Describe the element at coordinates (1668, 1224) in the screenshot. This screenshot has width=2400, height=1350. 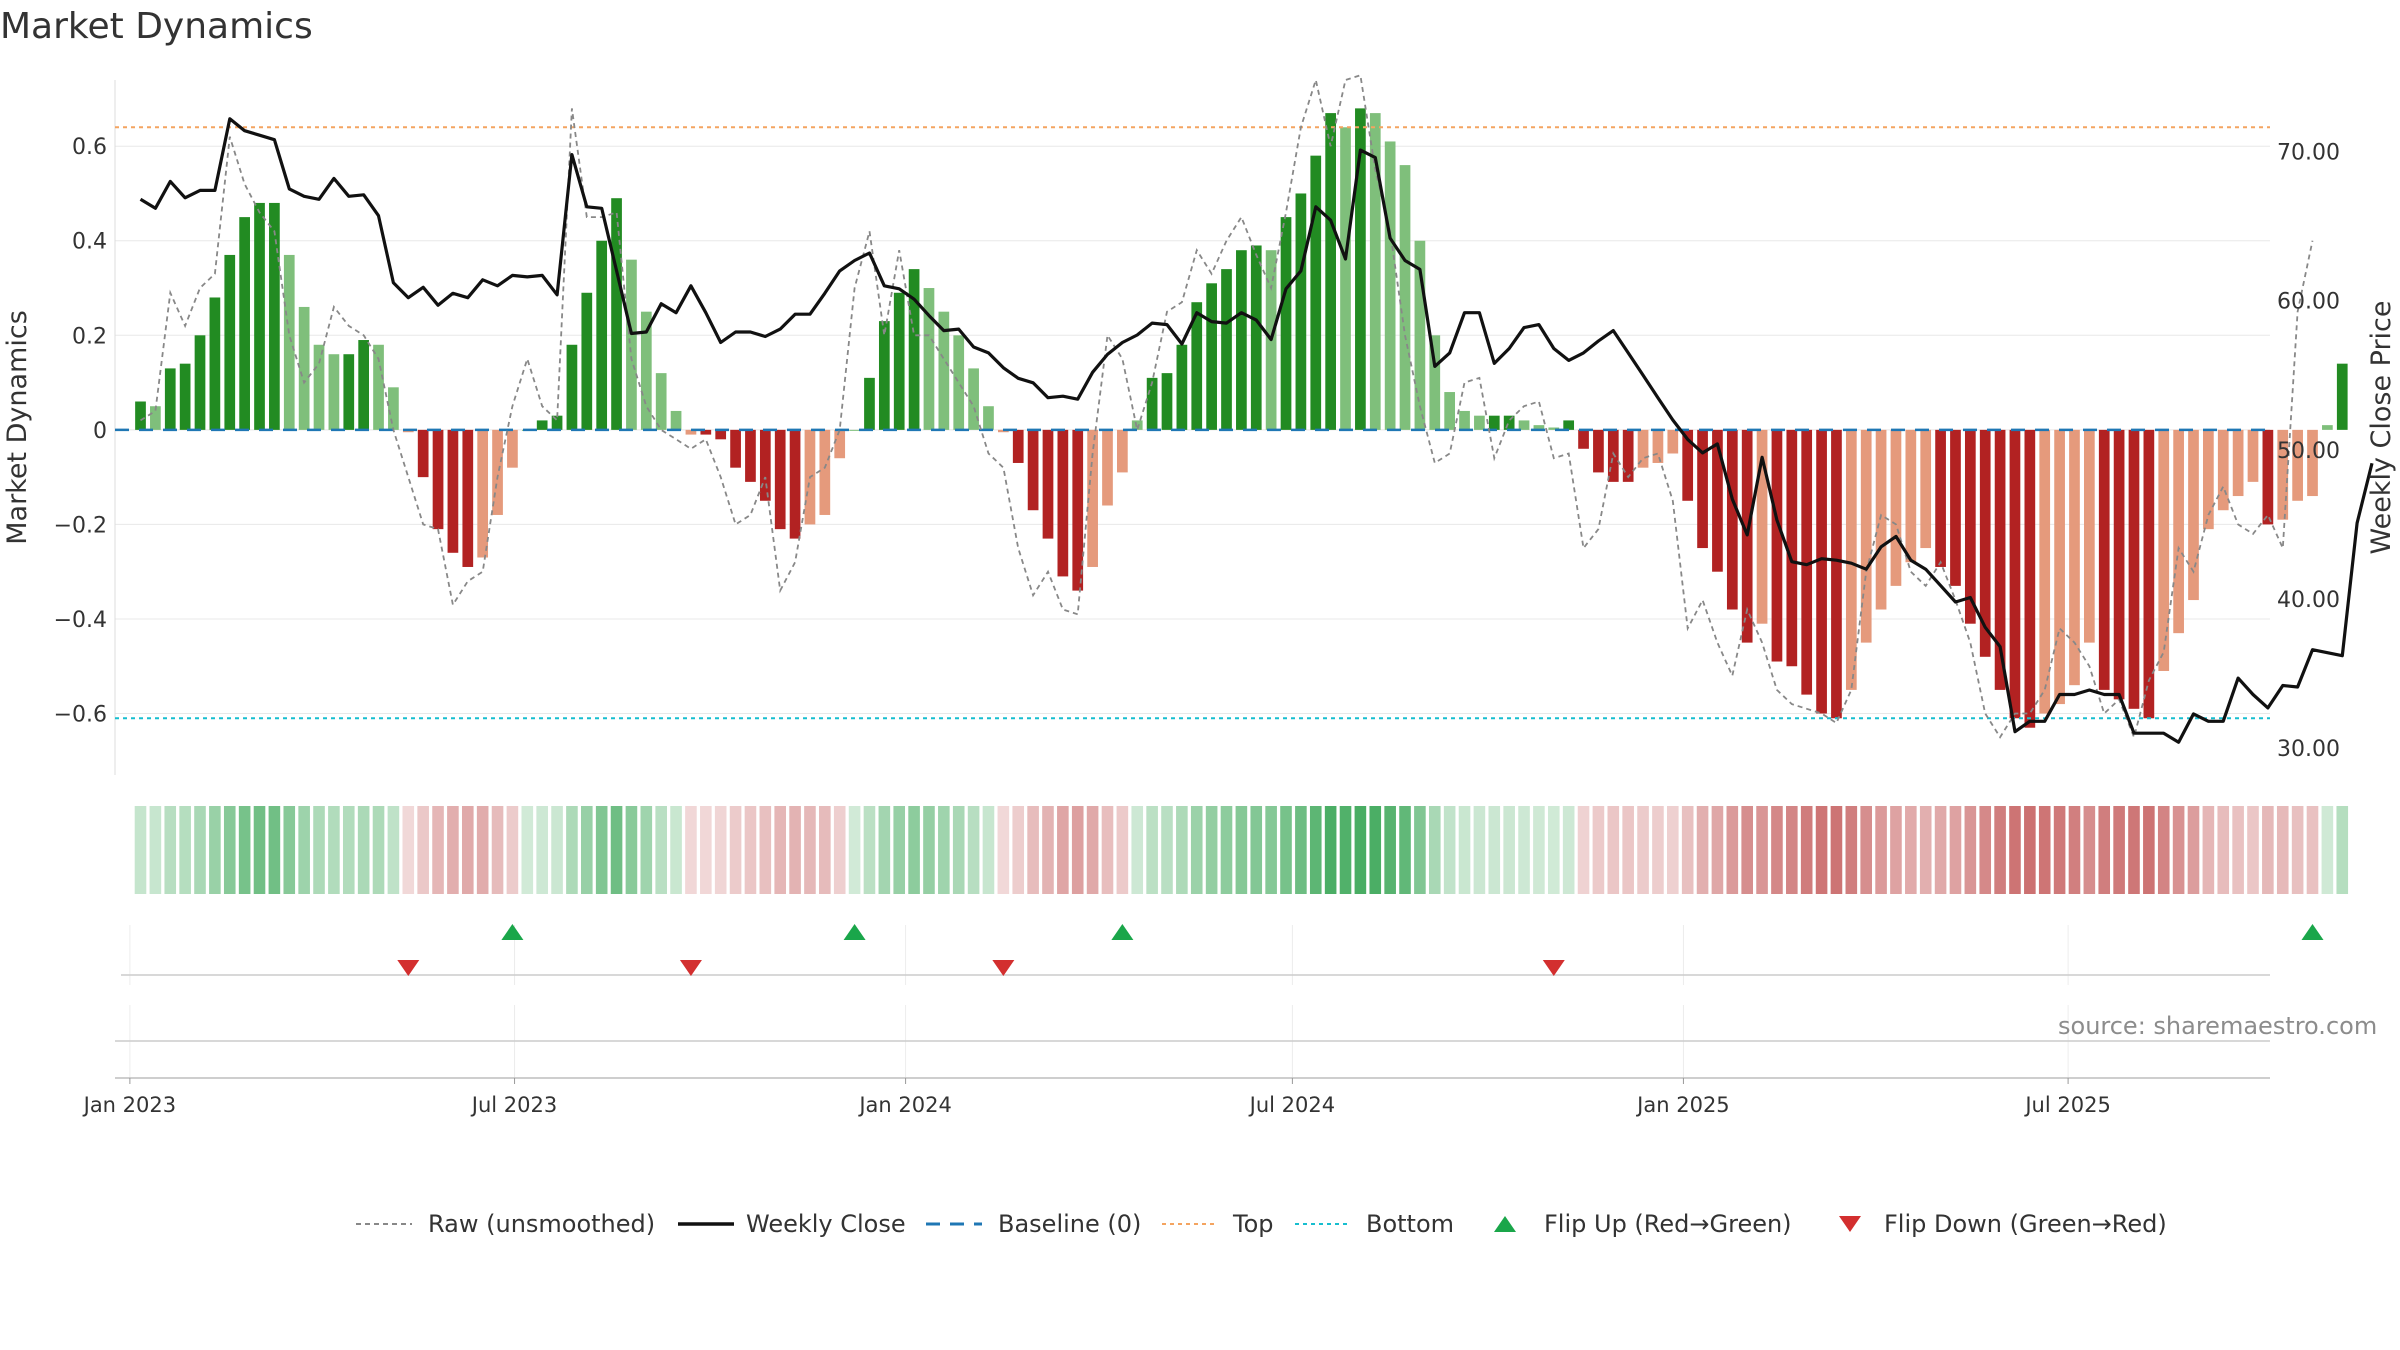
I see `legend-label: Flip Up (Red→Green)` at that location.